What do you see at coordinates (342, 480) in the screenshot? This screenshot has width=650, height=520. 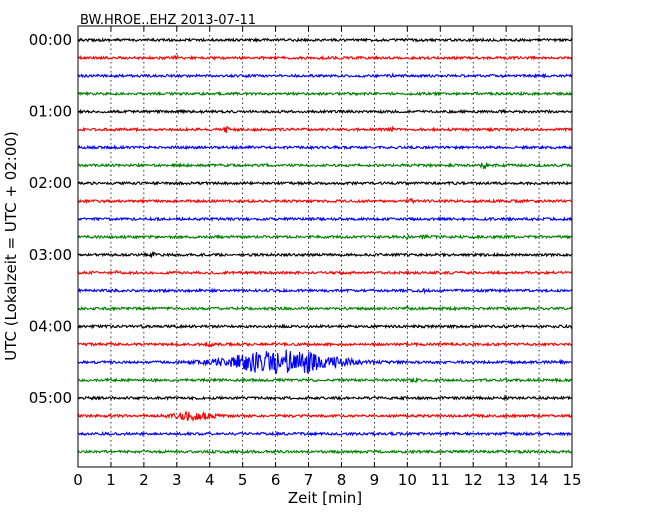 I see `x-tick-label: 8` at bounding box center [342, 480].